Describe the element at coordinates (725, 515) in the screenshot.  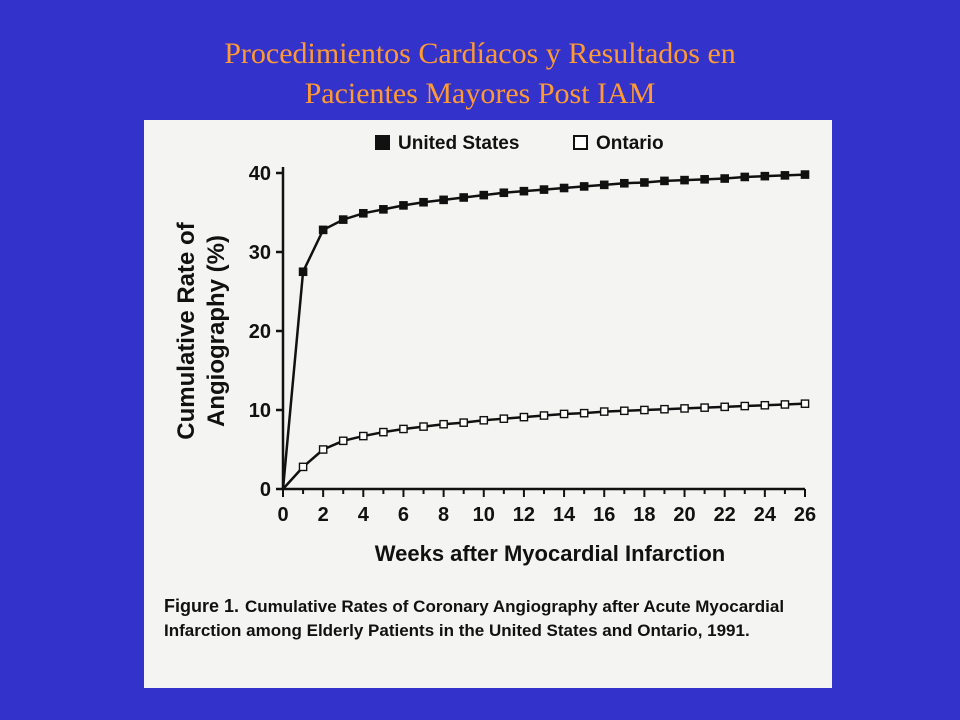
I see `x-tick-label: 22` at that location.